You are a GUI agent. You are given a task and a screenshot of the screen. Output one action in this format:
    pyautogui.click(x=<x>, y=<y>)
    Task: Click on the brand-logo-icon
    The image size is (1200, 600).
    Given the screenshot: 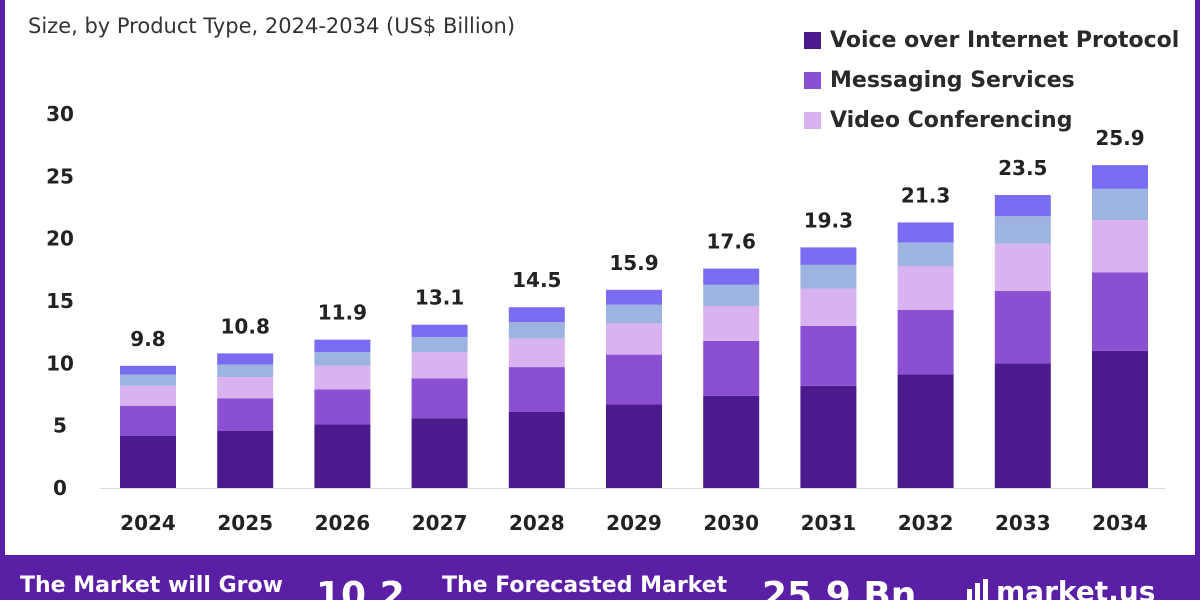 What is the action you would take?
    pyautogui.click(x=977, y=589)
    